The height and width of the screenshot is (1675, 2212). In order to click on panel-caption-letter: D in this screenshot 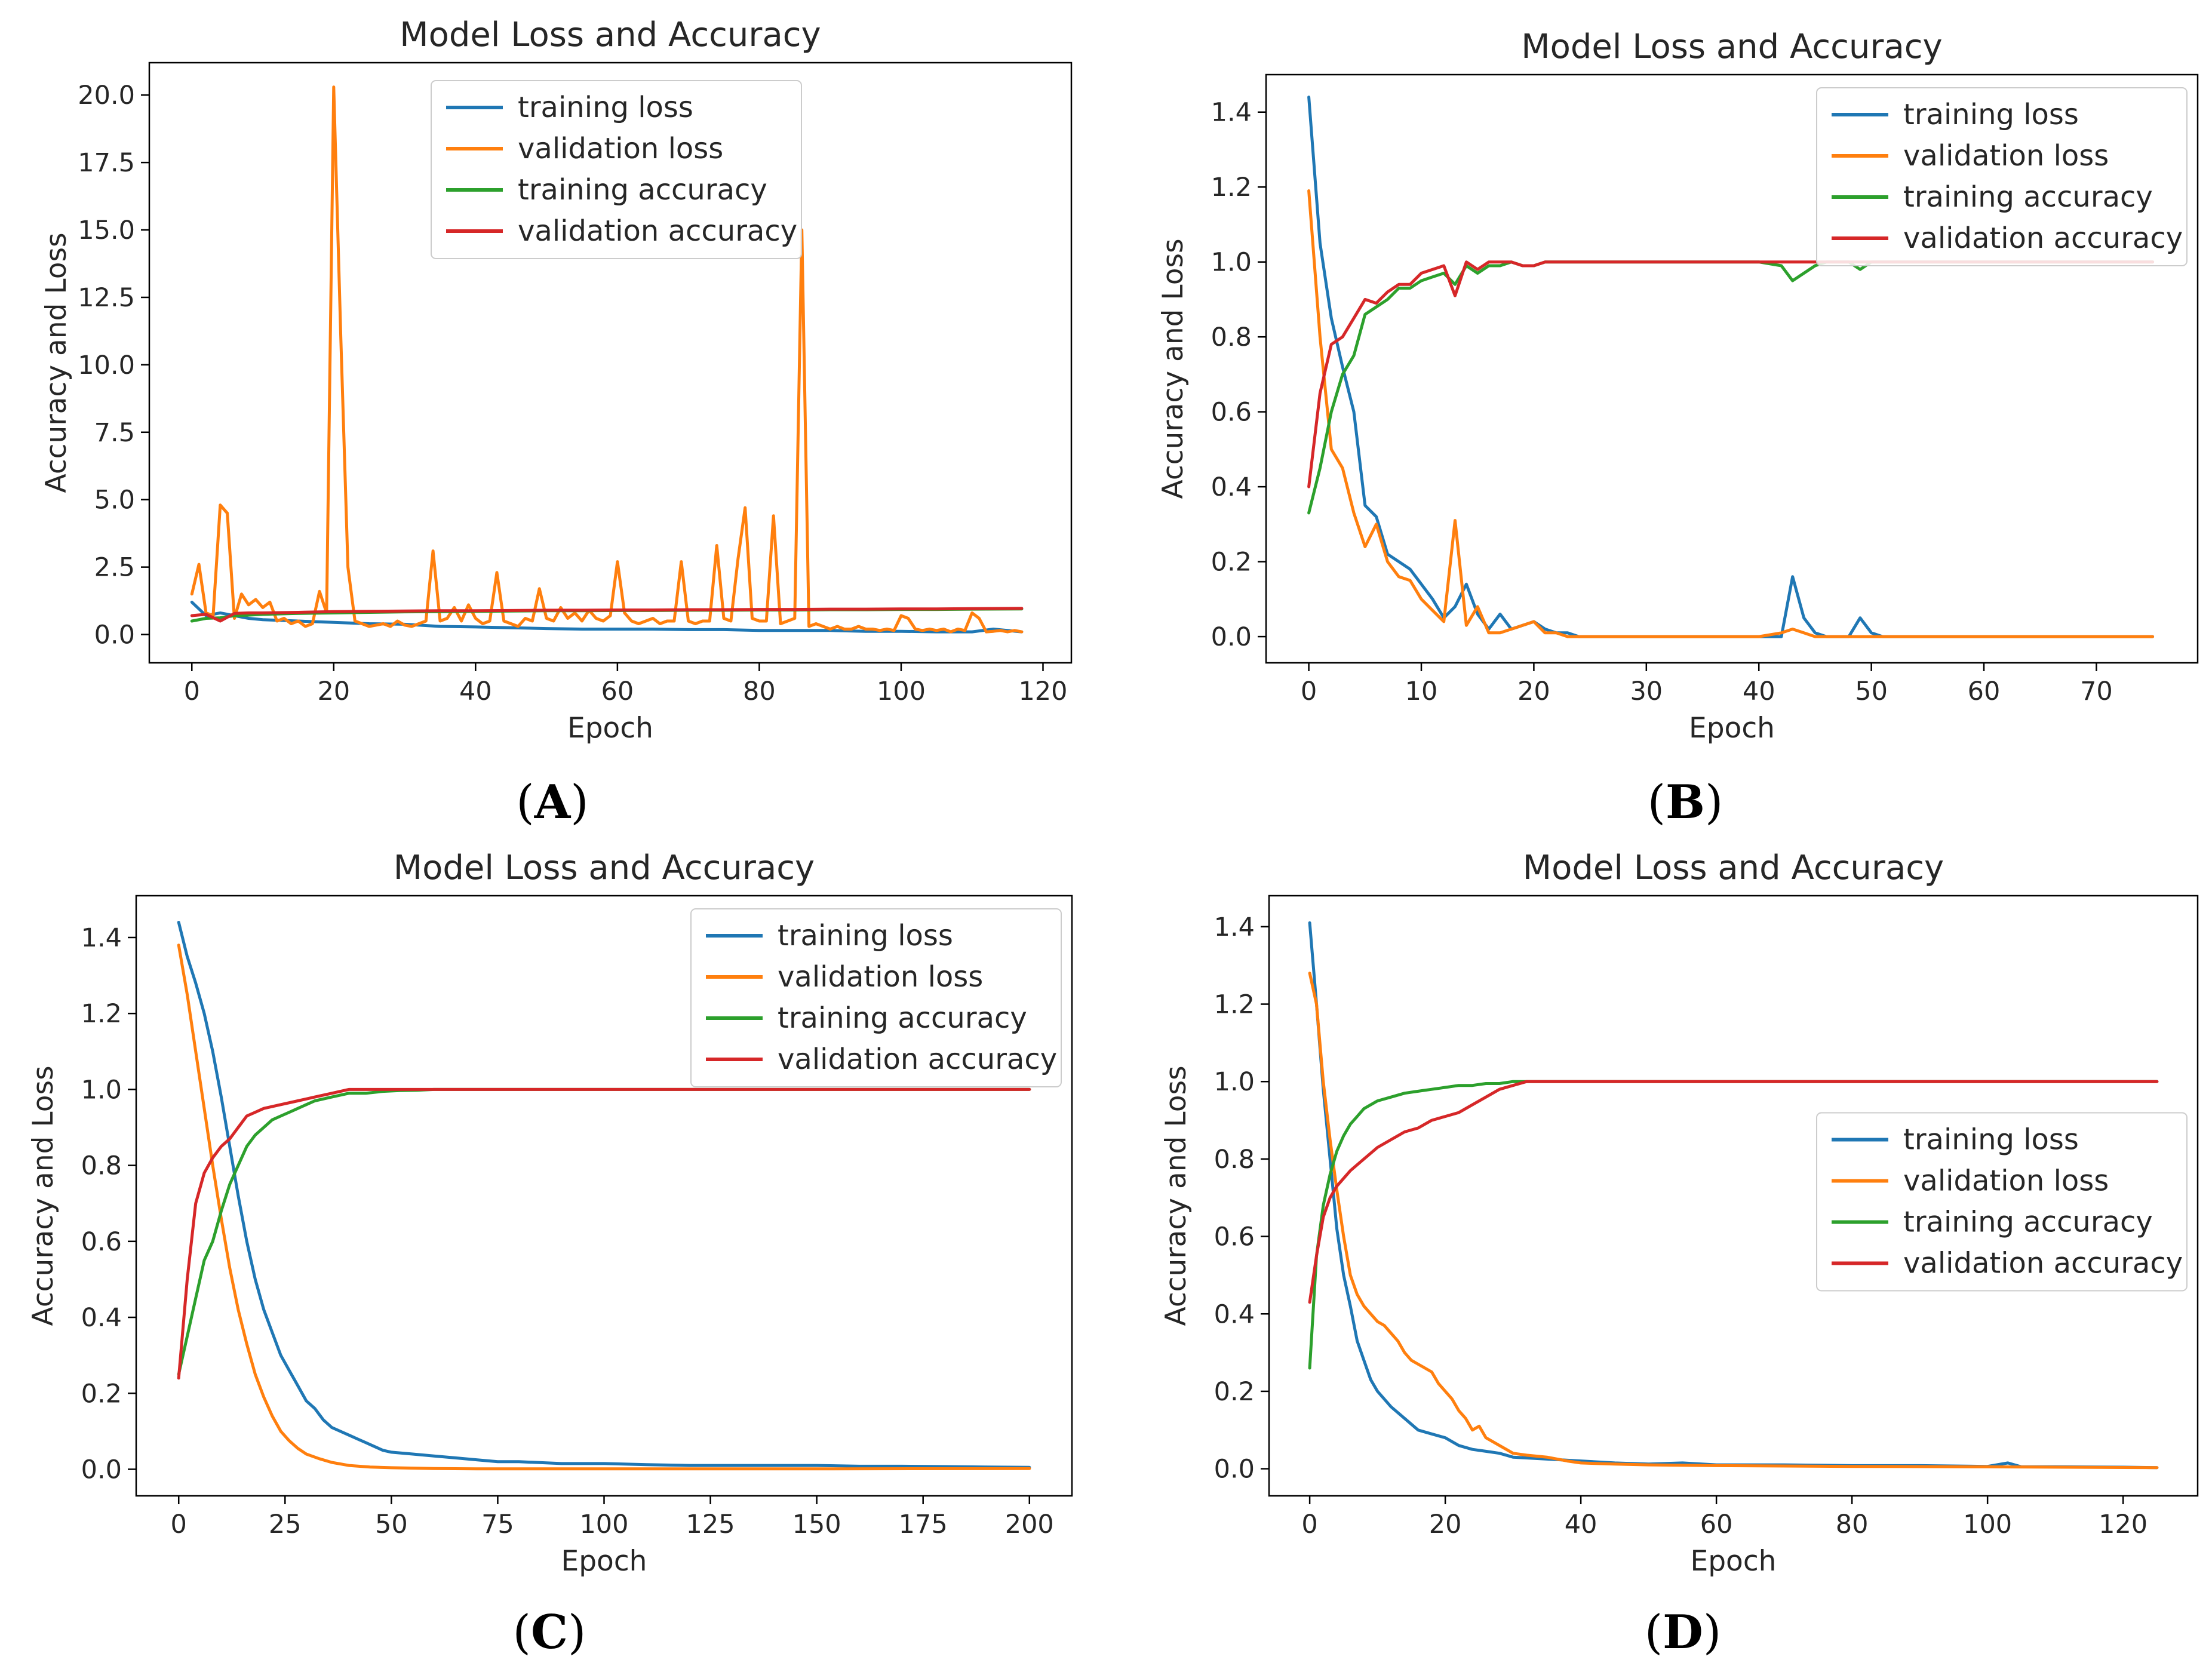, I will do `click(1683, 1632)`.